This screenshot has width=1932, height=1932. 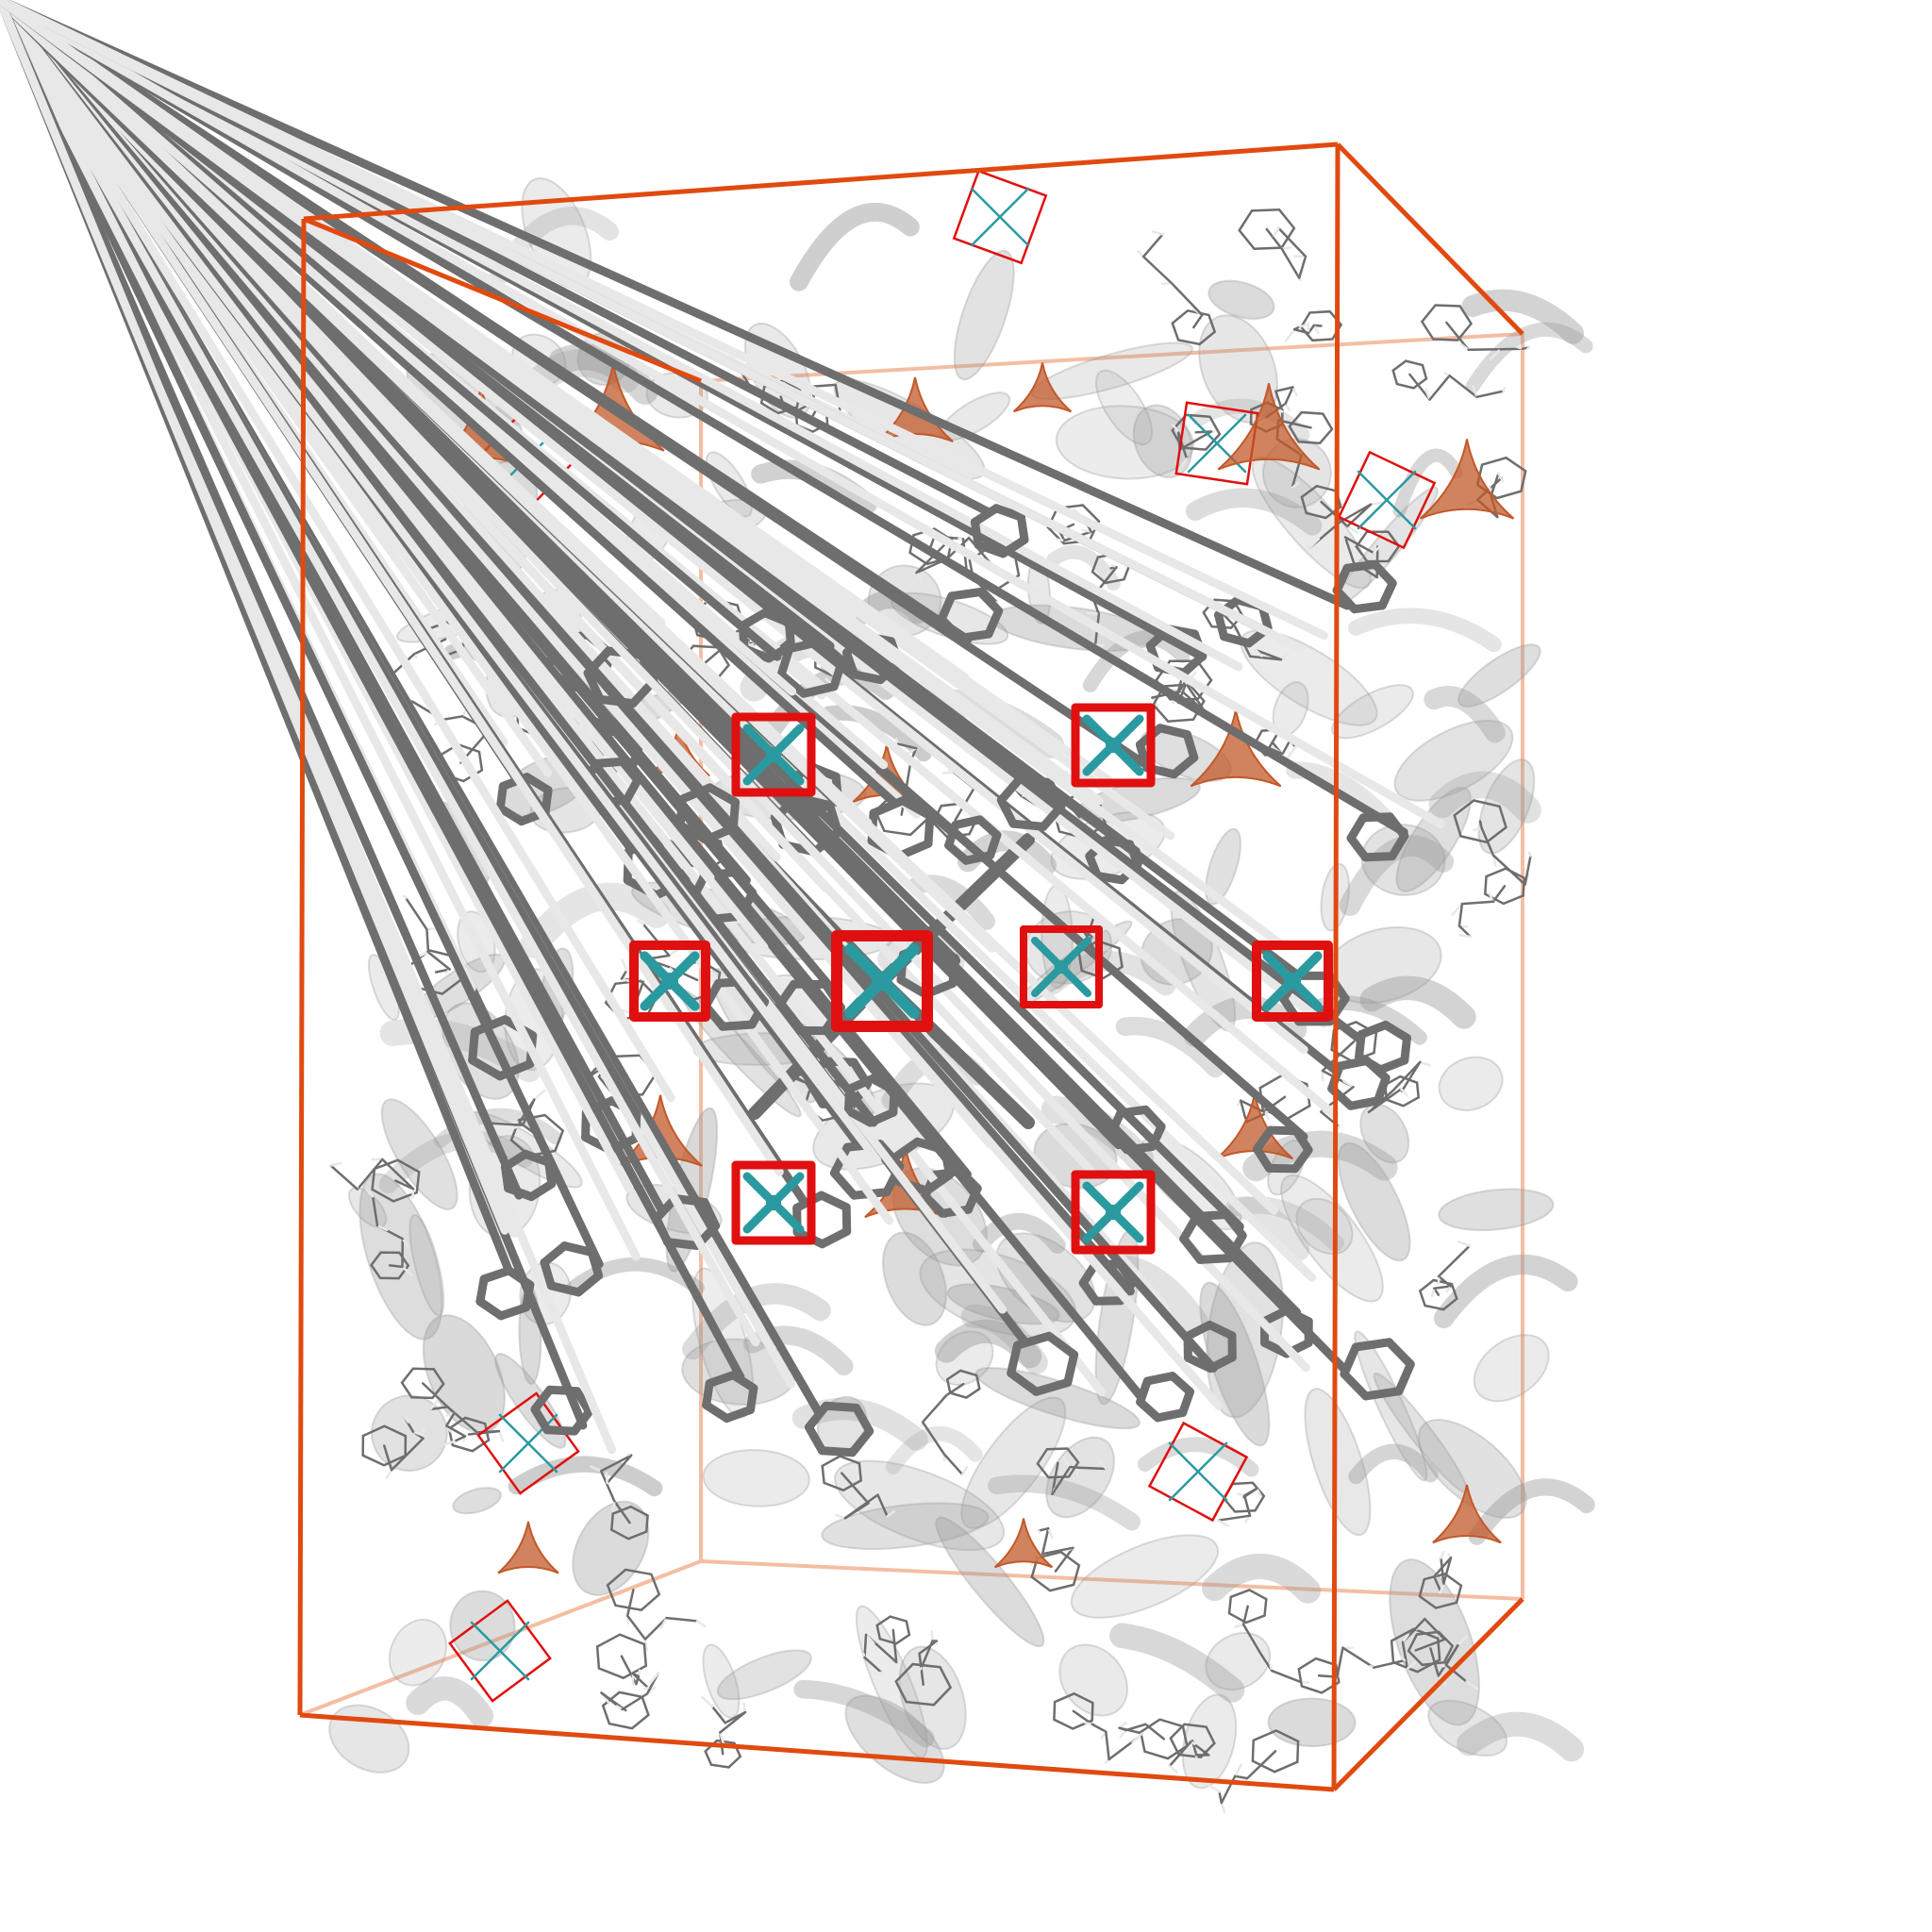 What do you see at coordinates (1428, 1694) in the screenshot?
I see `cell-edge-front` at bounding box center [1428, 1694].